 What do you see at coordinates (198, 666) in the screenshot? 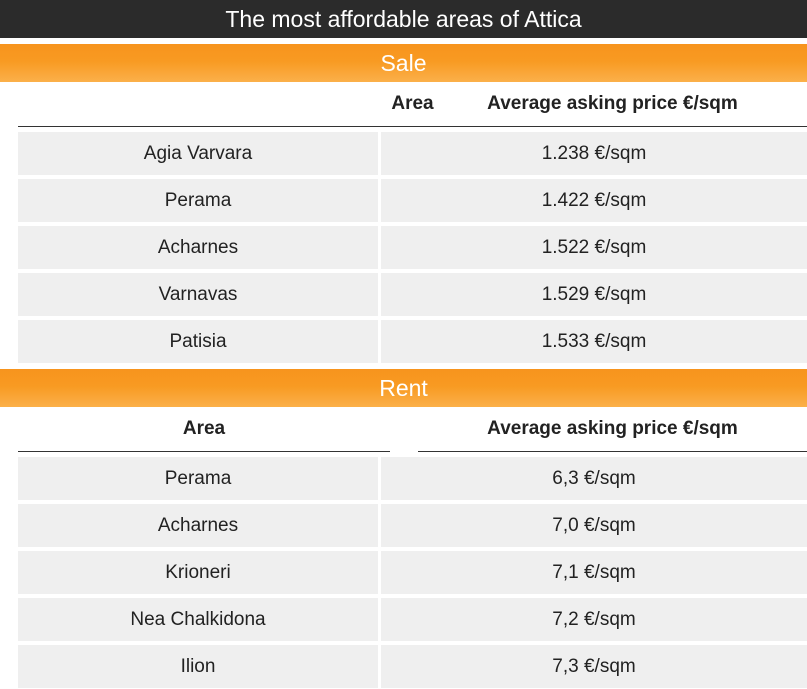
I see `area-cell: Ilion` at bounding box center [198, 666].